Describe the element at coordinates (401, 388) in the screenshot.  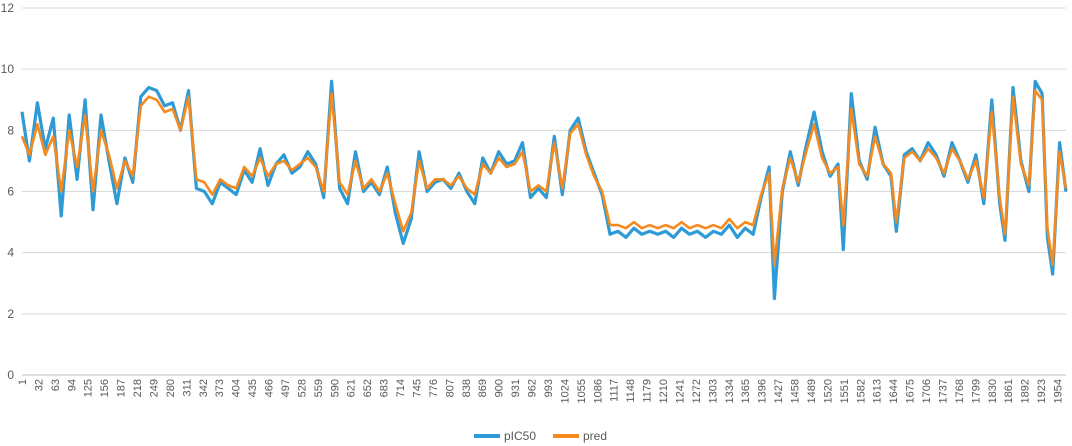
I see `x-tick-label: 714` at that location.